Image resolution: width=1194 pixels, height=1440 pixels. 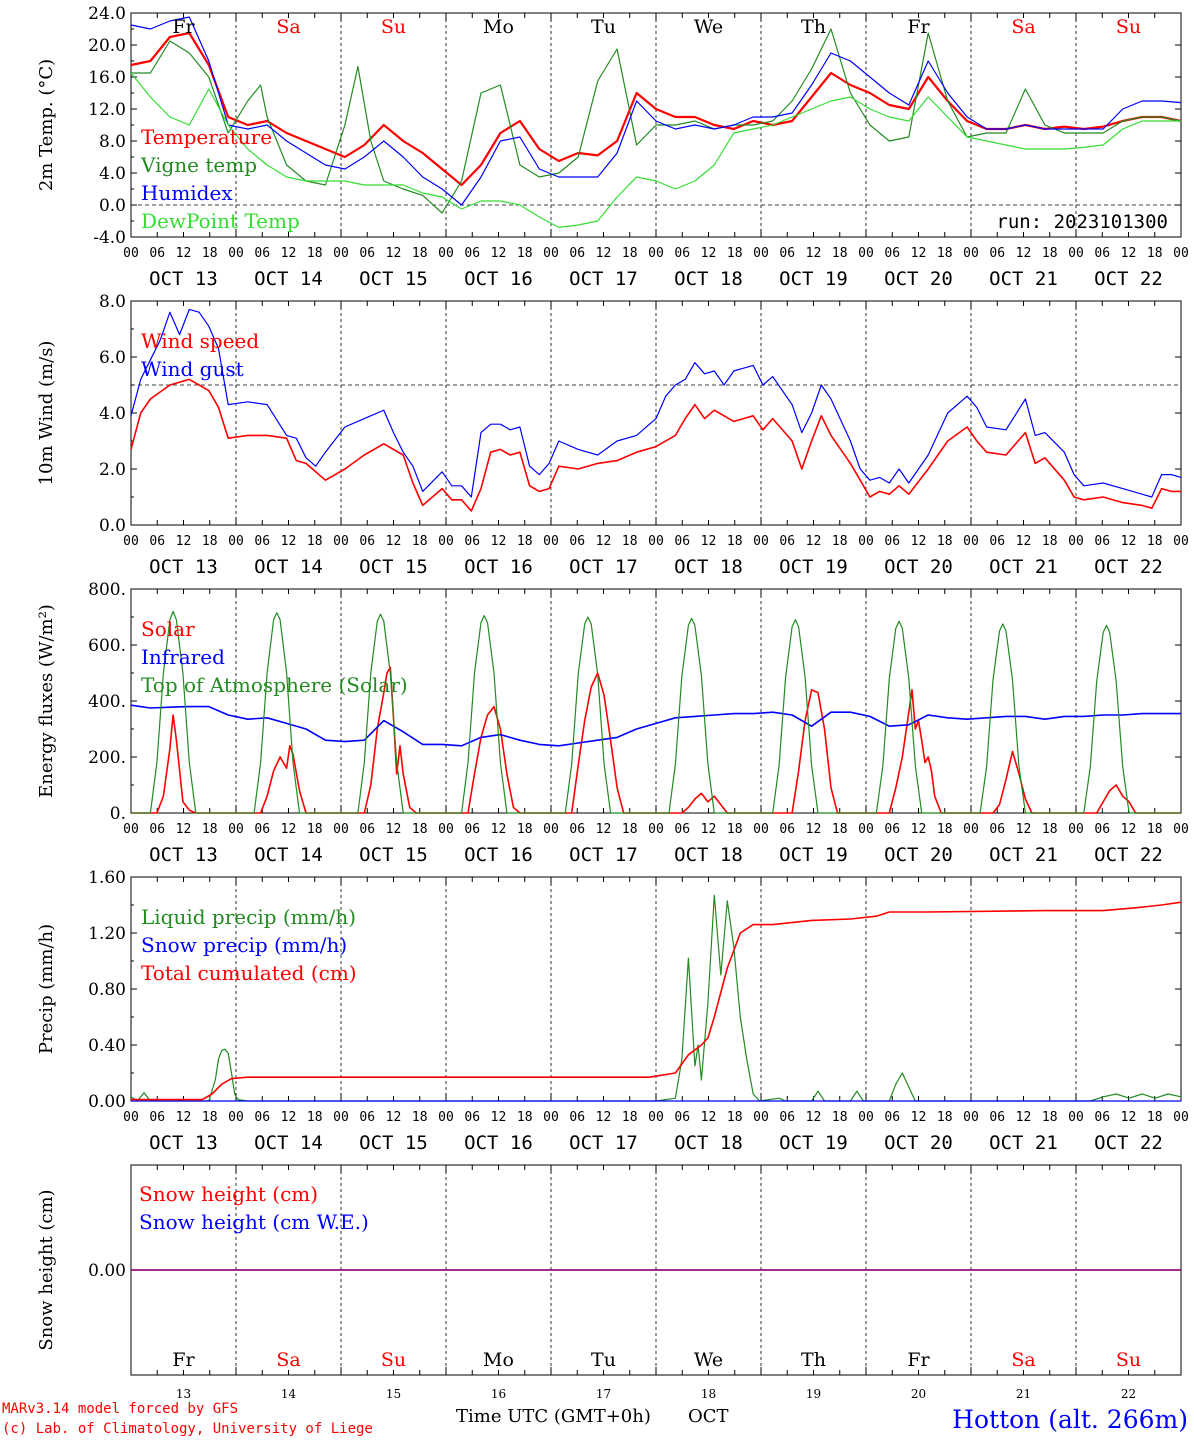 What do you see at coordinates (249, 973) in the screenshot?
I see `legend-entry: Total cumulated (cm)` at bounding box center [249, 973].